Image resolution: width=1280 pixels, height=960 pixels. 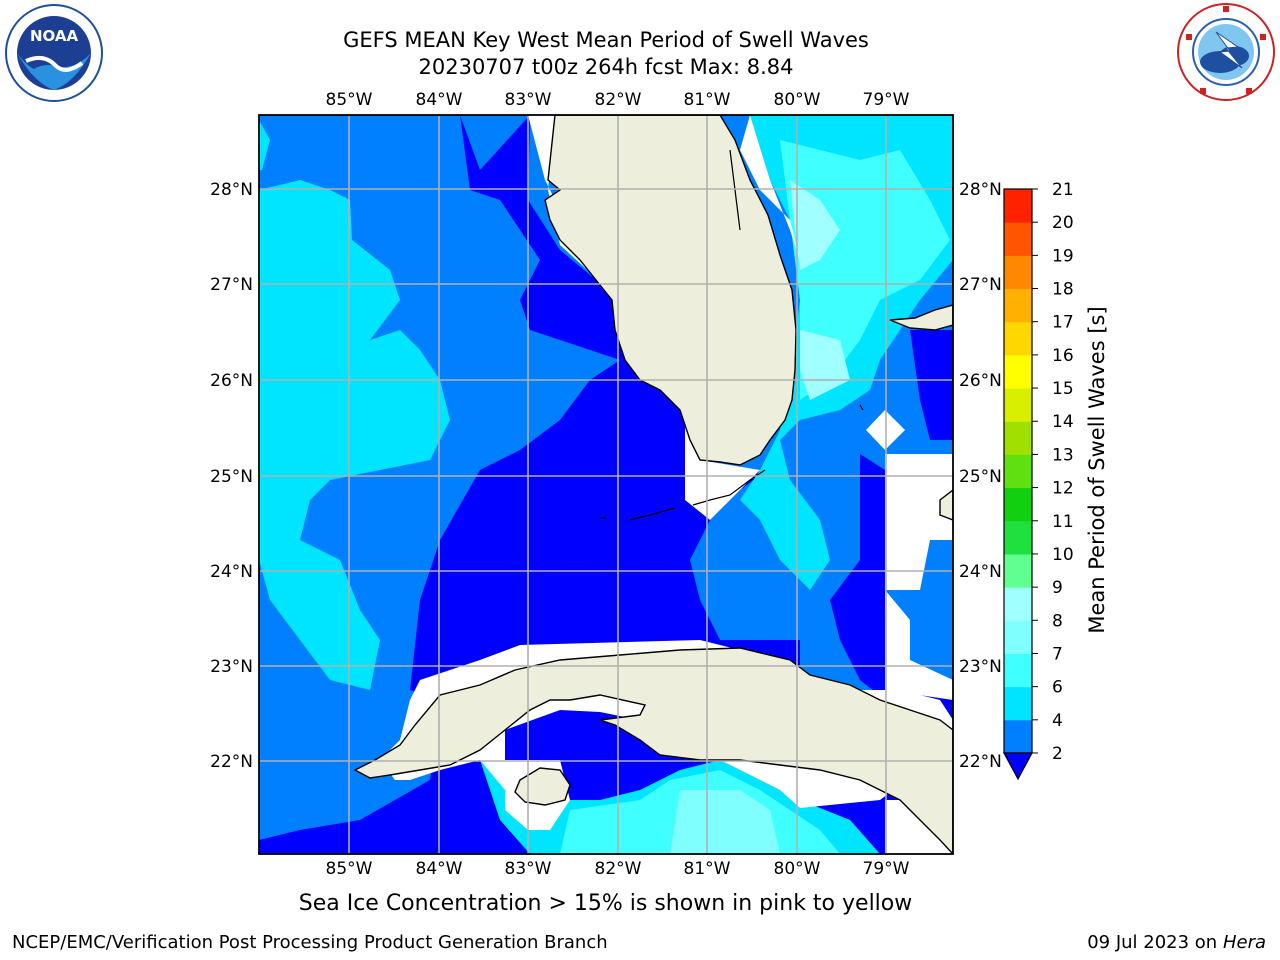 What do you see at coordinates (1226, 52) in the screenshot?
I see `nws-logo` at bounding box center [1226, 52].